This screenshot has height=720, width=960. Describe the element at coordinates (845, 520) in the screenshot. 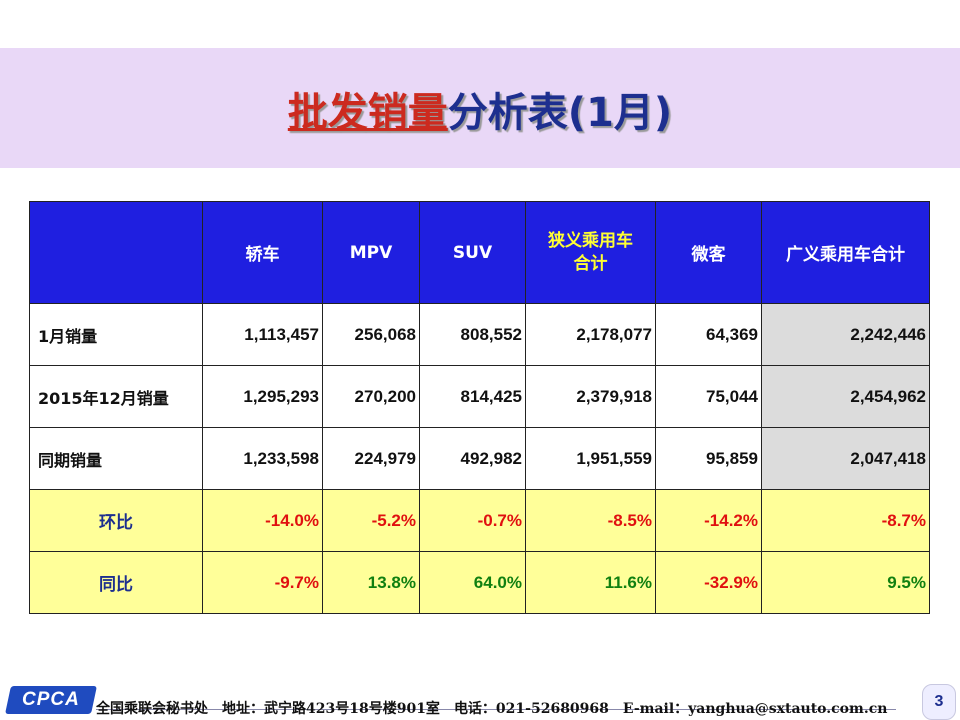

I see `table-cell: -8.7%` at that location.